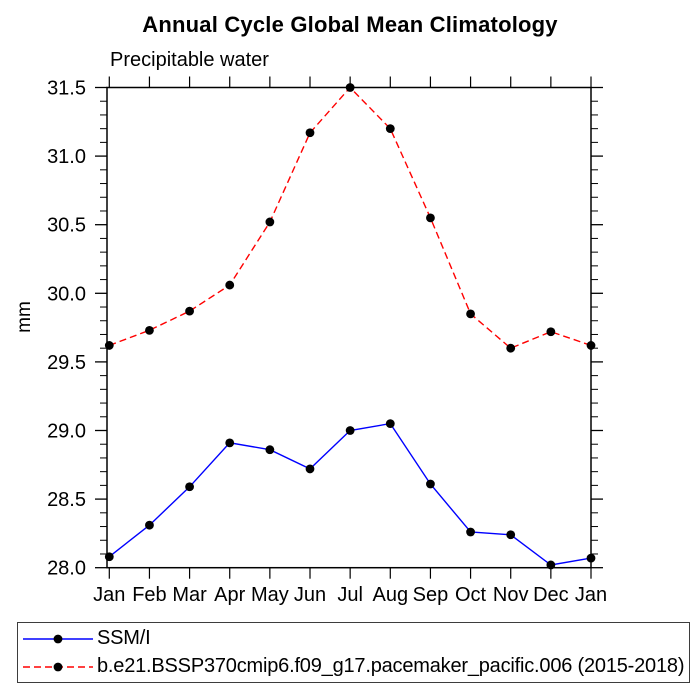  I want to click on y-tick-label: 30.0, so click(66, 294).